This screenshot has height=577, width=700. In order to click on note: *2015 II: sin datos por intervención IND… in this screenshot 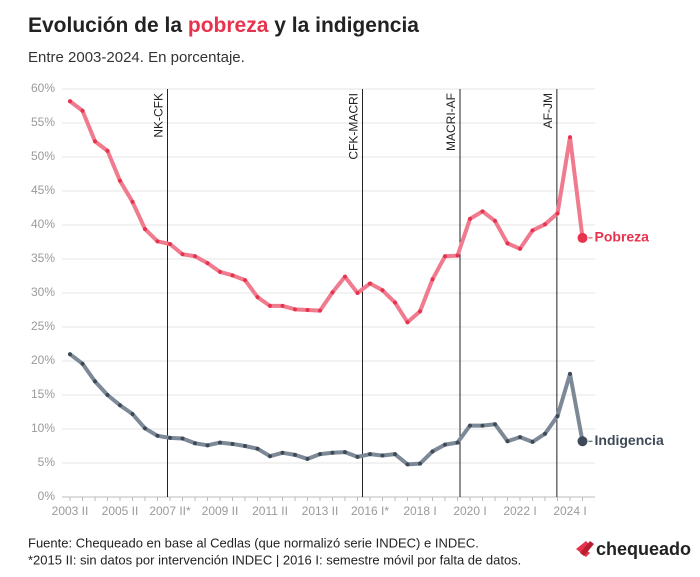, I will do `click(274, 559)`.